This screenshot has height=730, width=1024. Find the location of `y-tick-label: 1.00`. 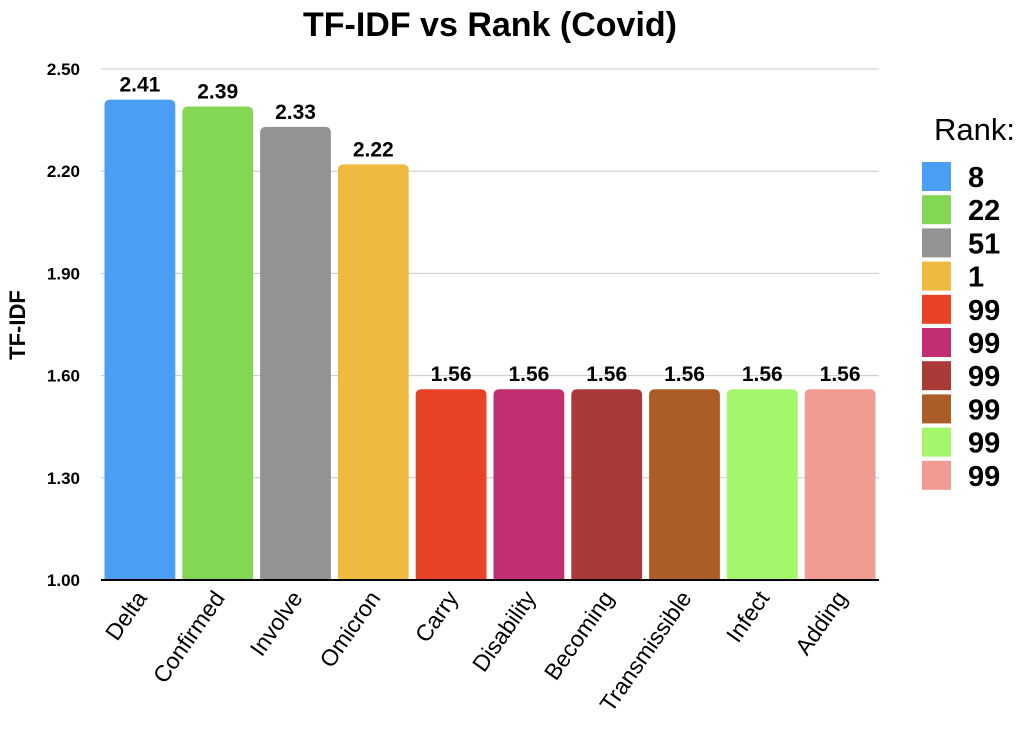

y-tick-label: 1.00 is located at coordinates (63, 580).